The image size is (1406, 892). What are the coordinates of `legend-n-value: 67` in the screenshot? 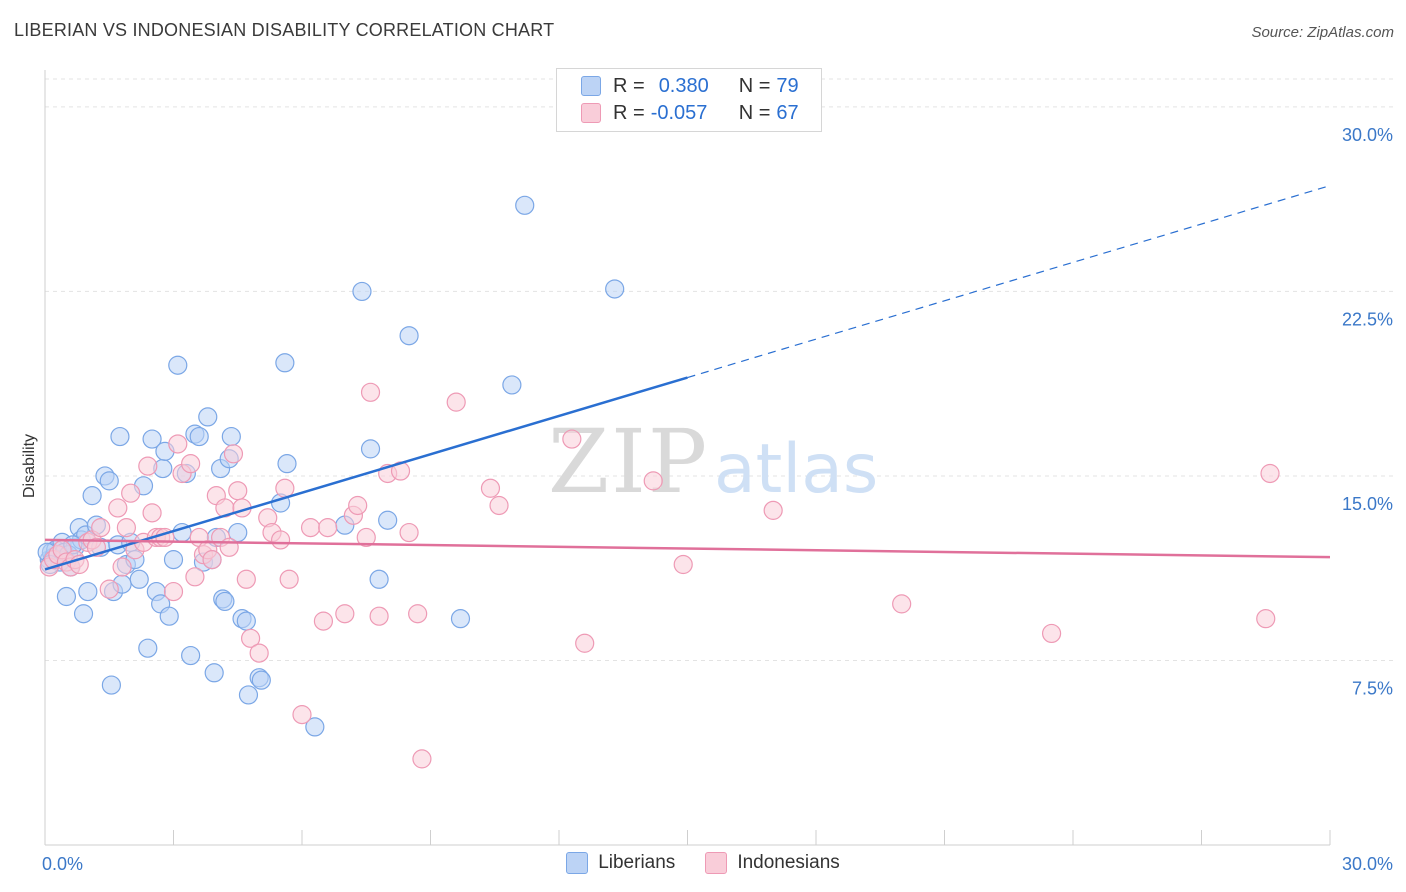 It's located at (787, 112).